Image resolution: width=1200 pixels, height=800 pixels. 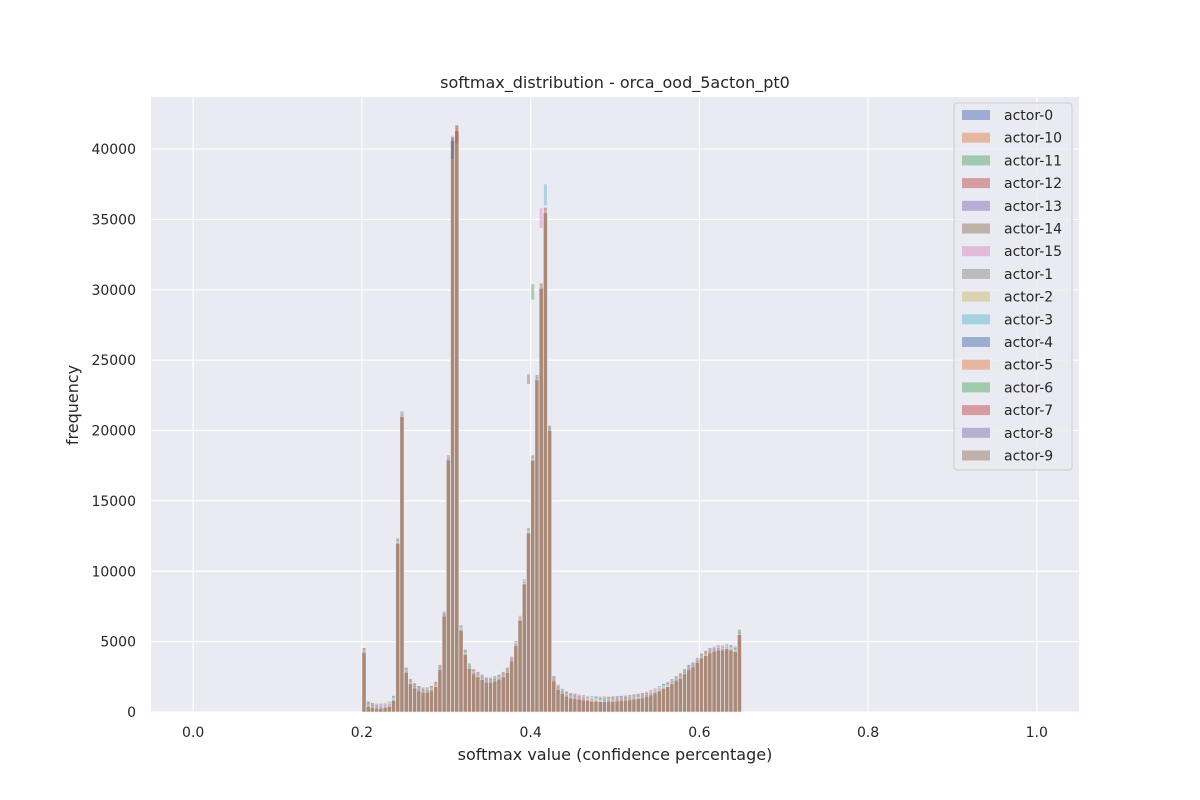 What do you see at coordinates (131, 713) in the screenshot?
I see `y-tick-label: 0` at bounding box center [131, 713].